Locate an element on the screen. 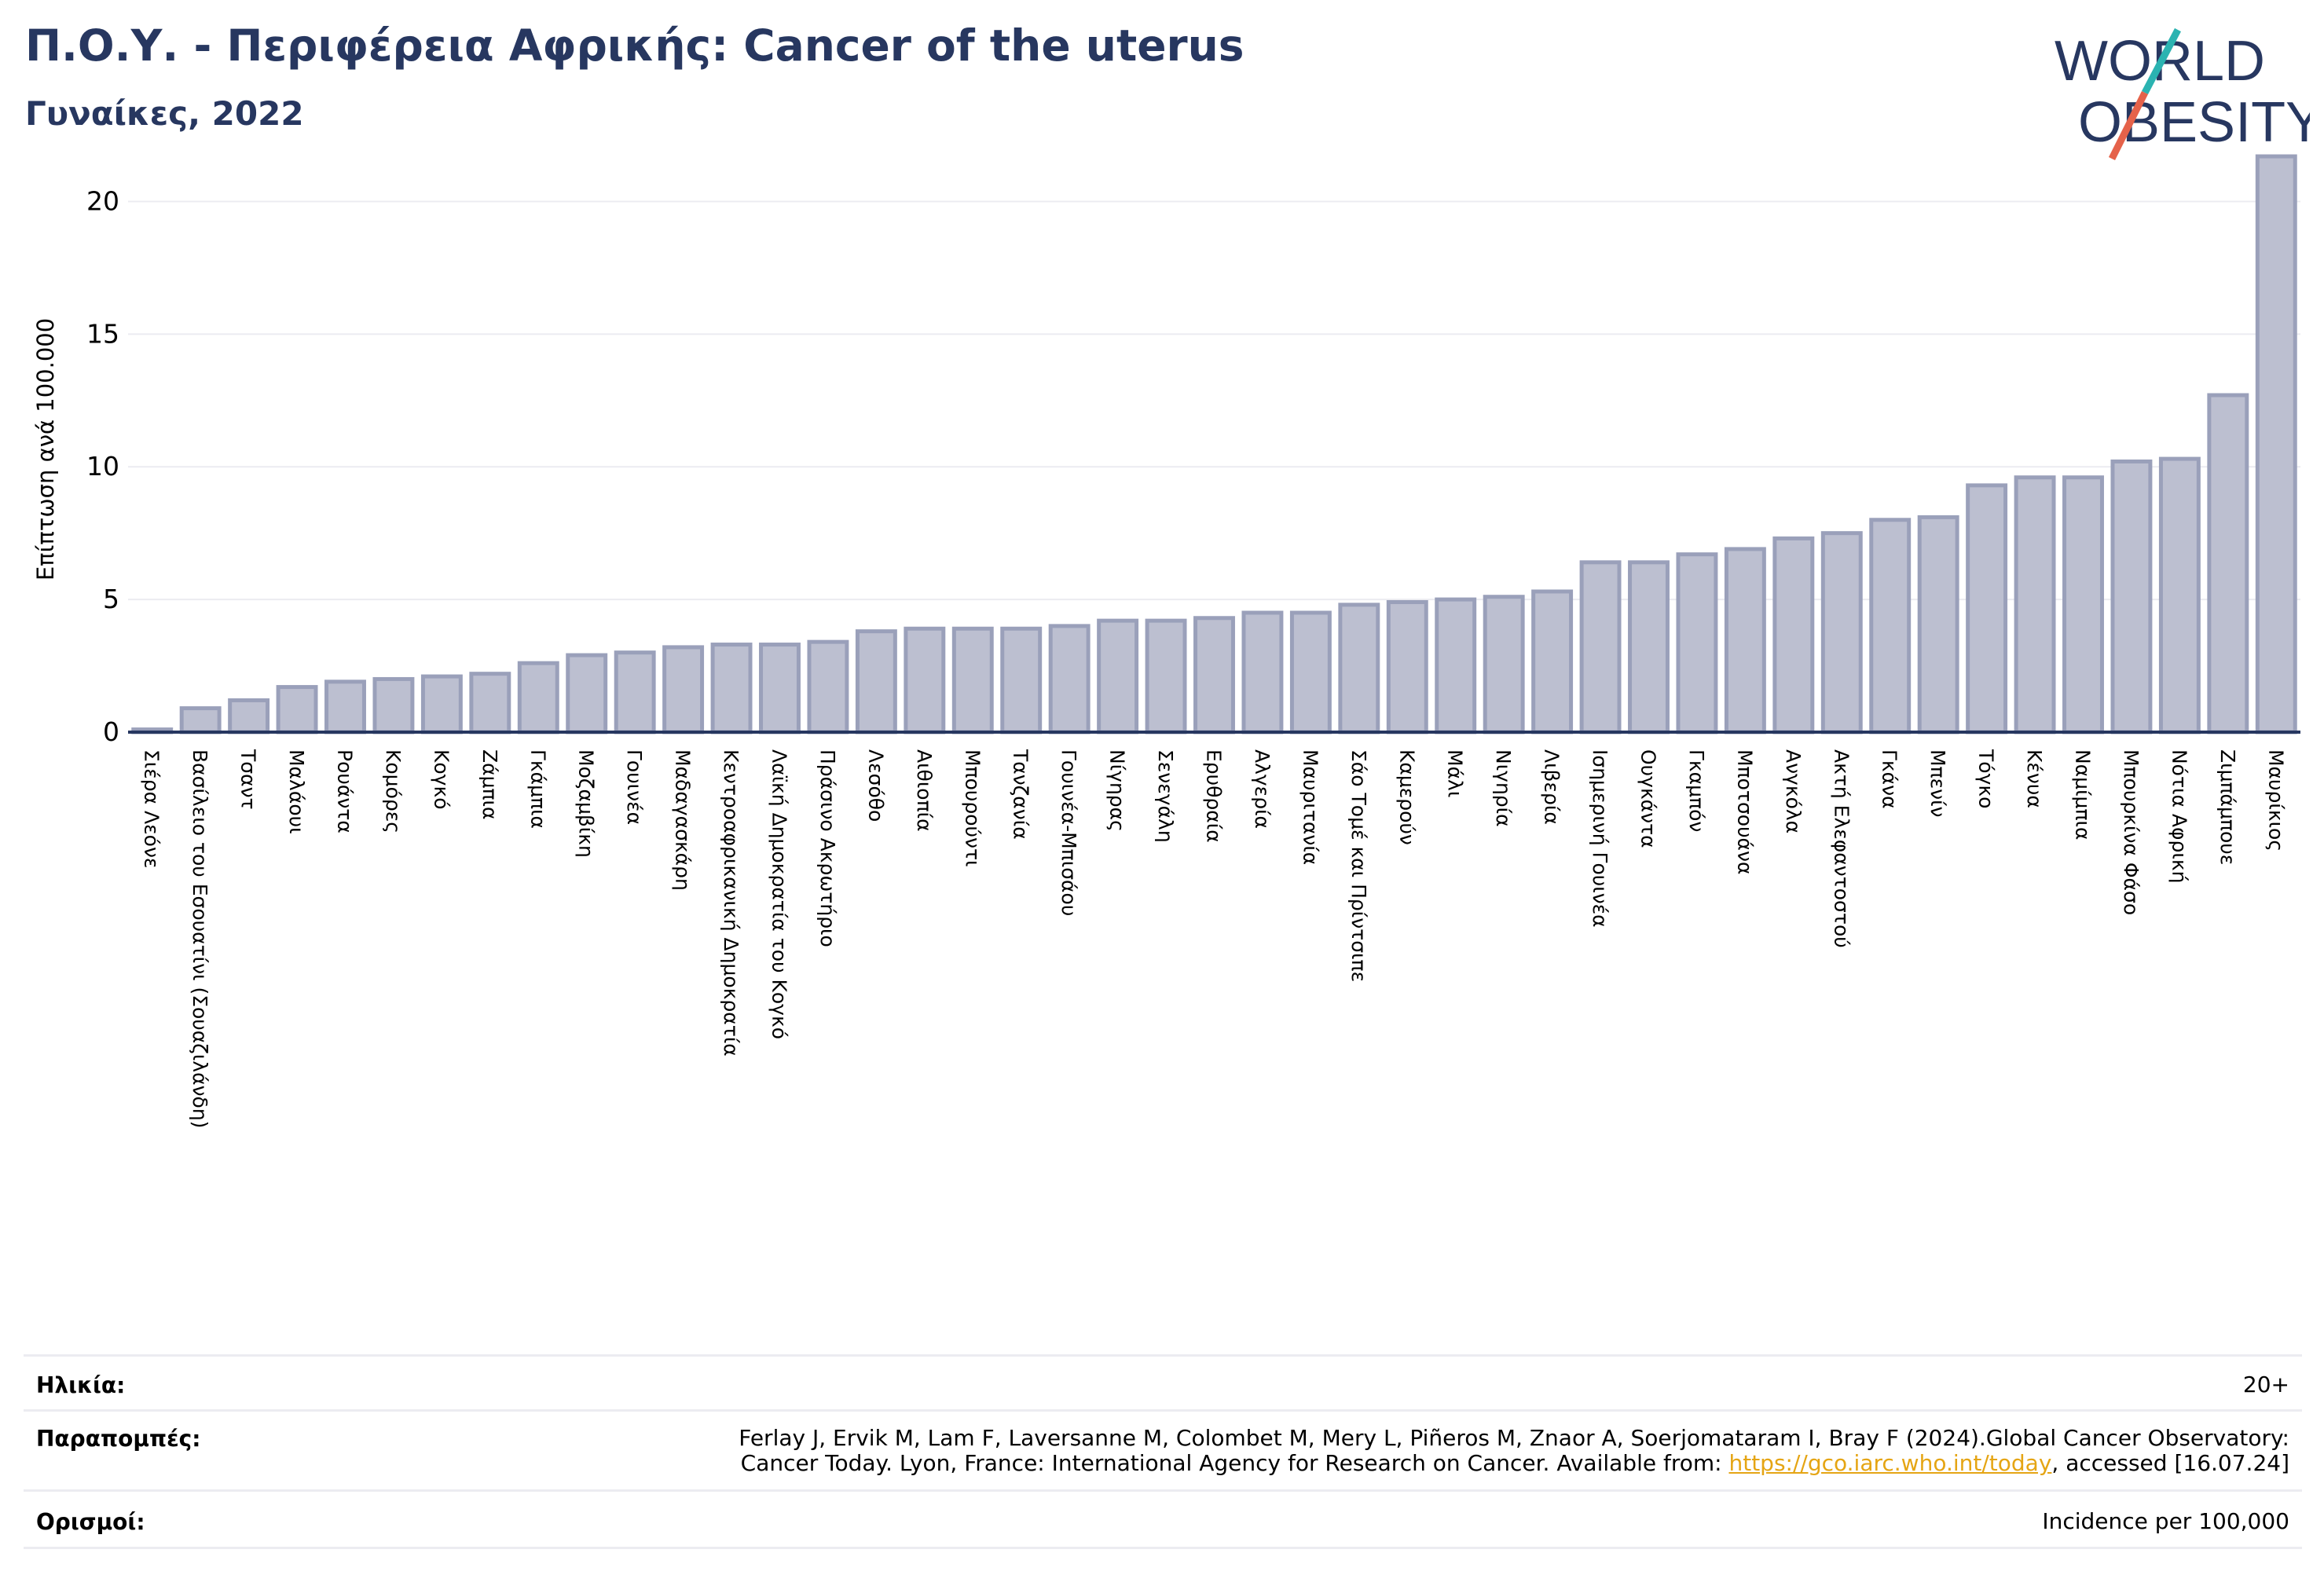  x-tick-label: Σιέρα Λεόνε is located at coordinates (152, 808).